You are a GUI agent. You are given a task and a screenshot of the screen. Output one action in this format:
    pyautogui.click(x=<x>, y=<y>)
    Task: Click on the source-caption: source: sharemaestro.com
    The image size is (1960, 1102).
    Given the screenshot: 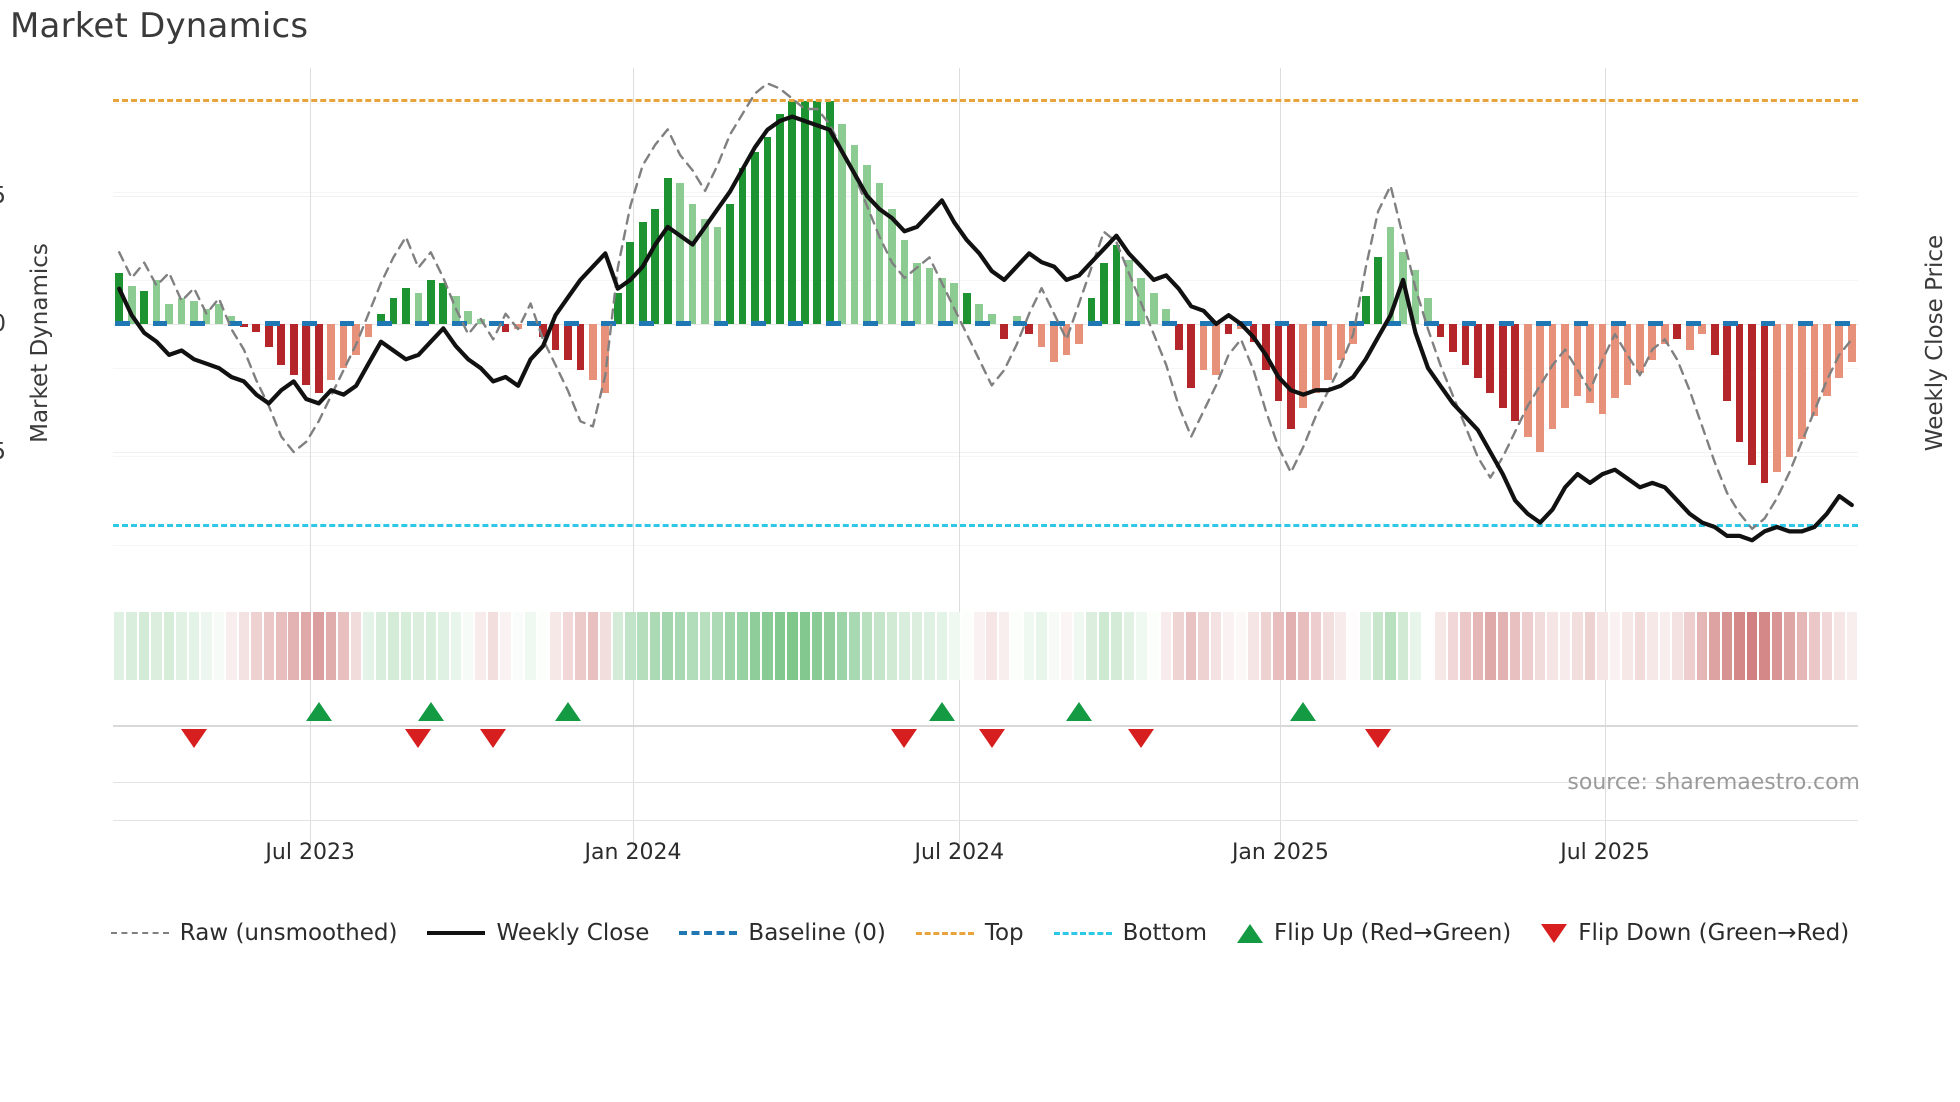 What is the action you would take?
    pyautogui.click(x=1713, y=782)
    